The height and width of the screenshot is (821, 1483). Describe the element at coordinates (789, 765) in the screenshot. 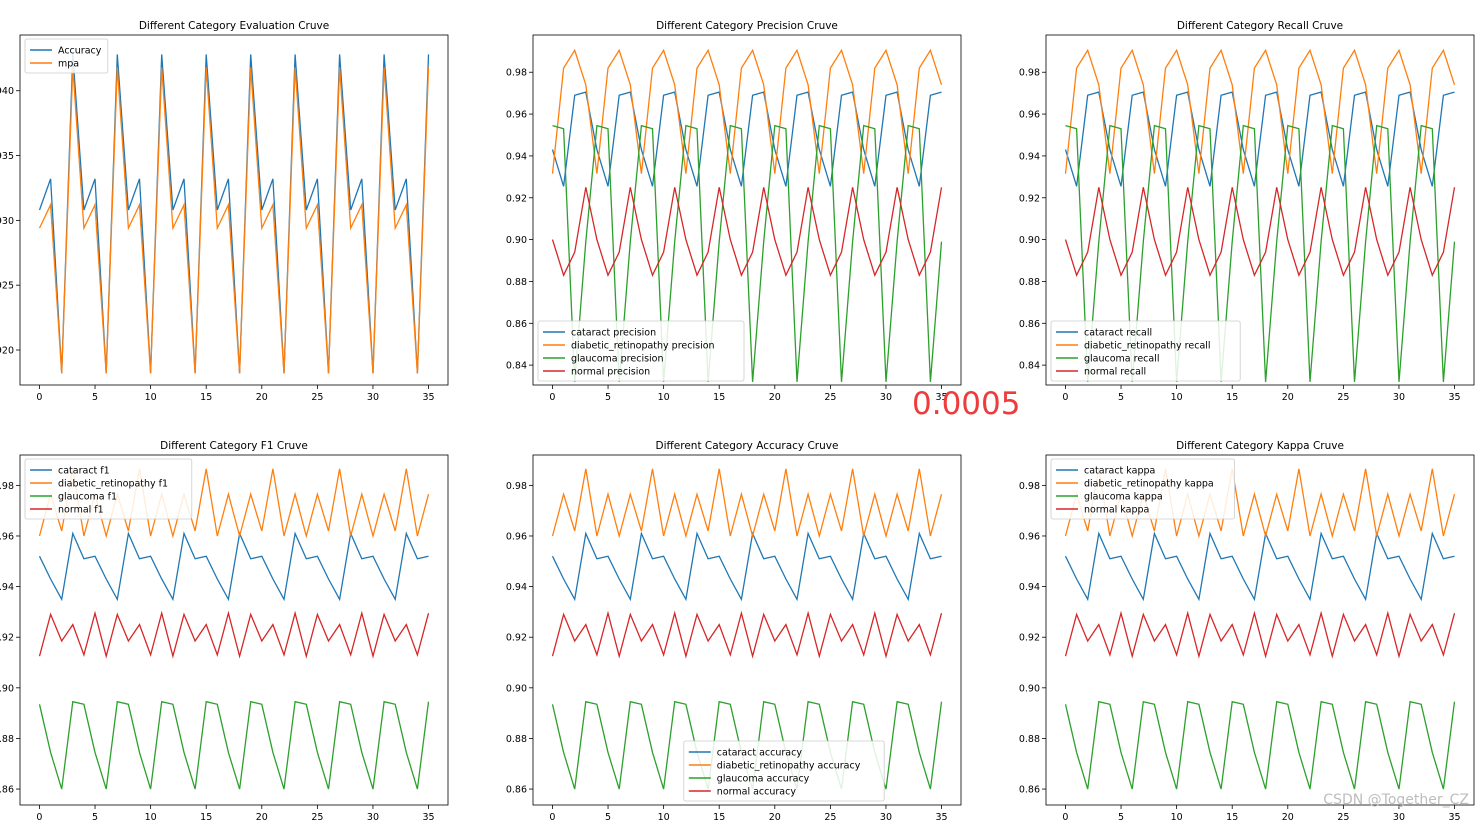

I see `legend-entry: diabetic_retinopathy accuracy` at that location.